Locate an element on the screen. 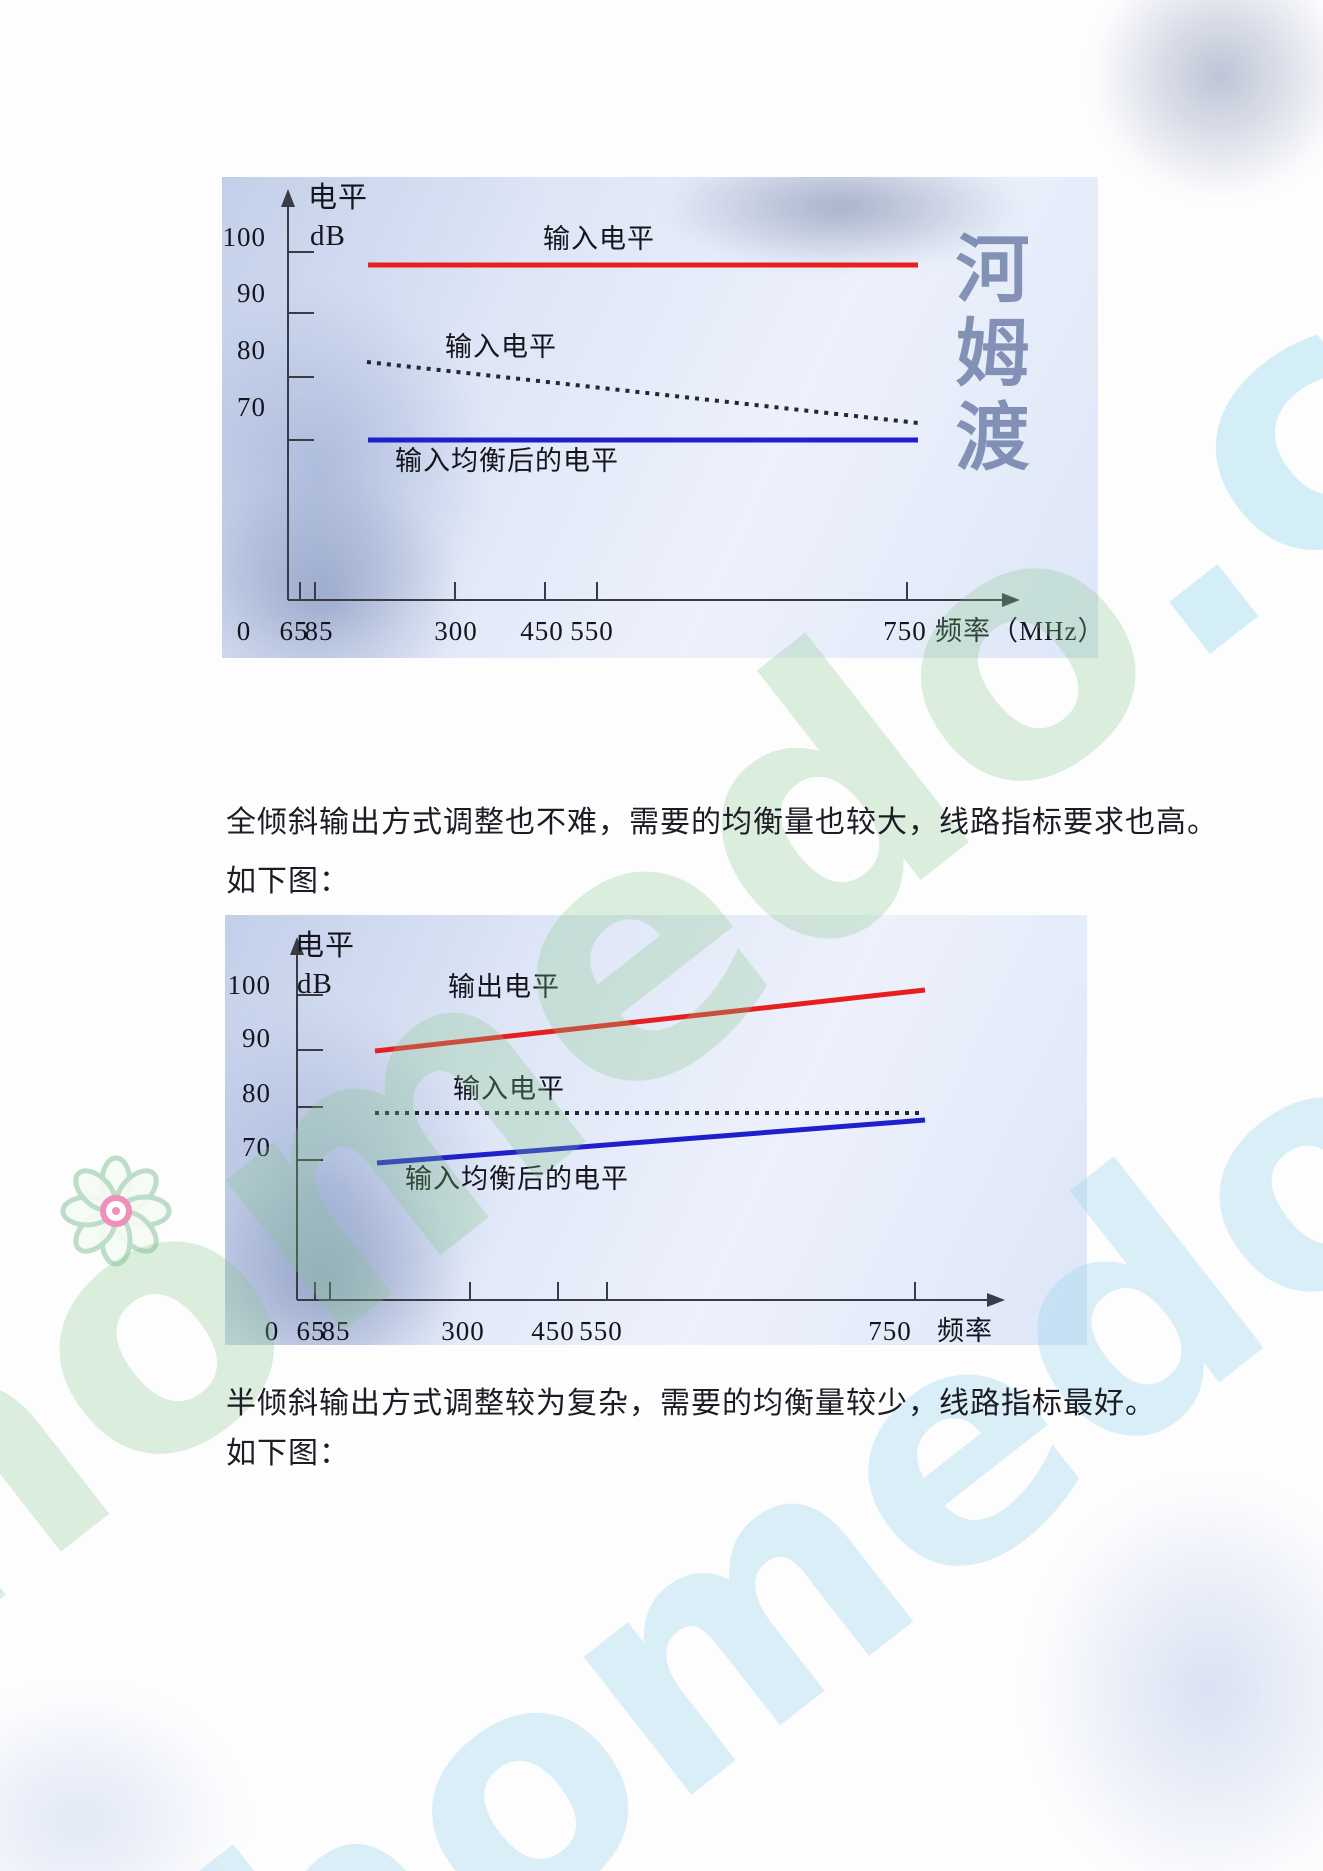  chart2-ytick-90: 90 is located at coordinates (256, 1038).